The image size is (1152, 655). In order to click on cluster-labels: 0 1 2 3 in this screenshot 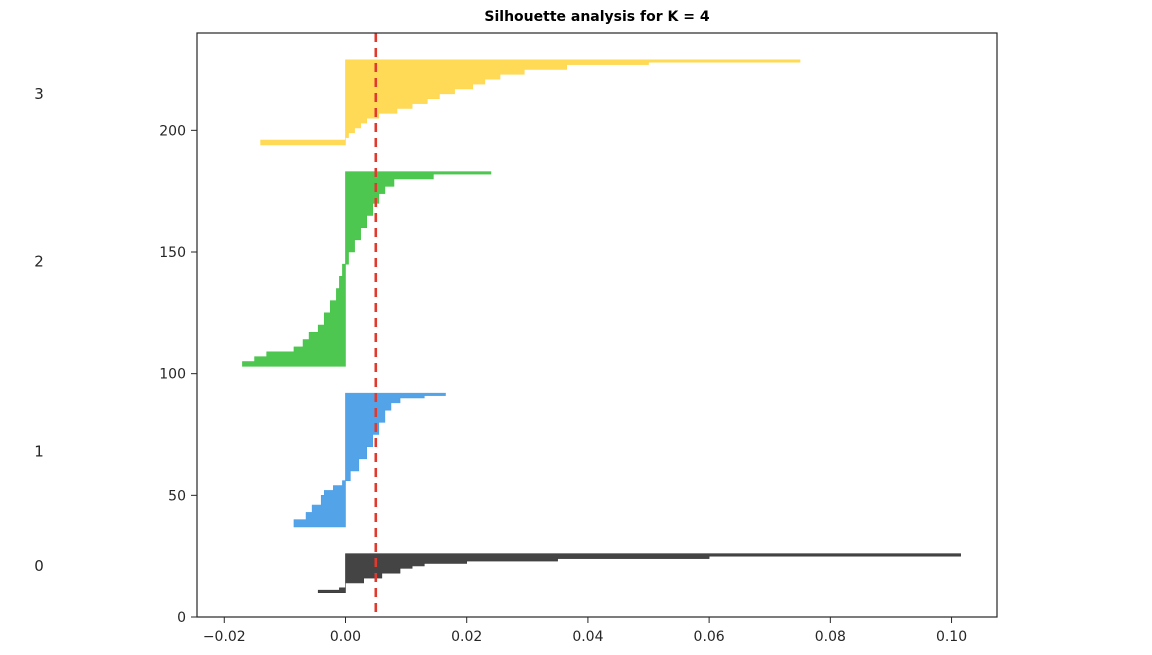, I will do `click(39, 330)`.